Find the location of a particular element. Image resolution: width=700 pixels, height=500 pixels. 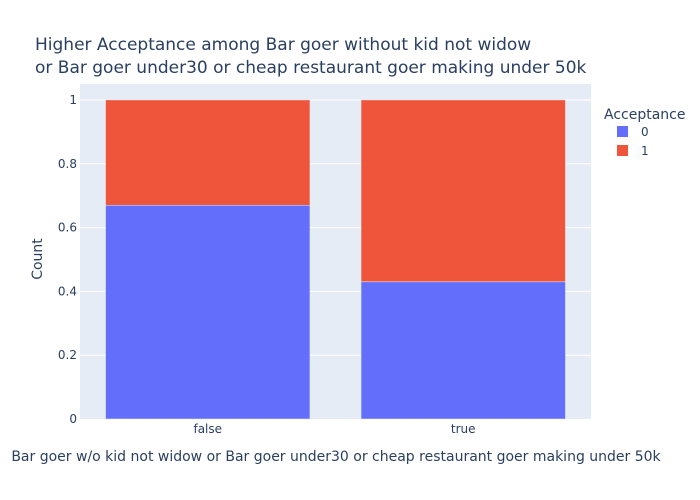

y-tick-label: 0.2 is located at coordinates (67, 355).